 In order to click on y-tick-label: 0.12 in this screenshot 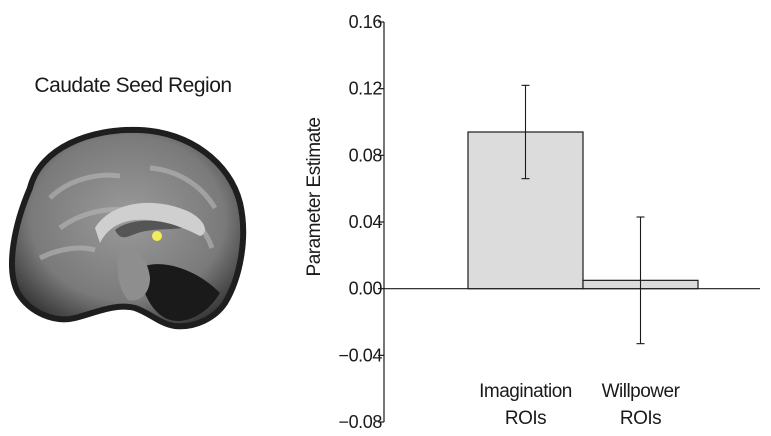, I will do `click(366, 89)`.